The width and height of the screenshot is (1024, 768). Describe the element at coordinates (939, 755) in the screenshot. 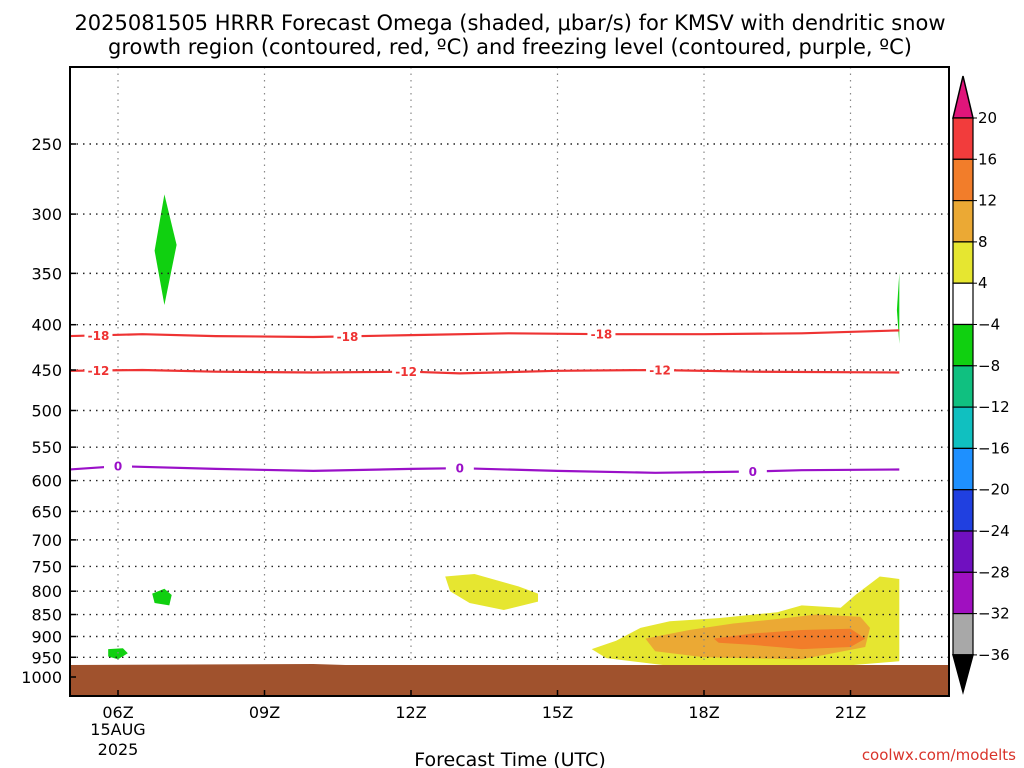

I see `credit-text: coolwx.com/modelts` at that location.